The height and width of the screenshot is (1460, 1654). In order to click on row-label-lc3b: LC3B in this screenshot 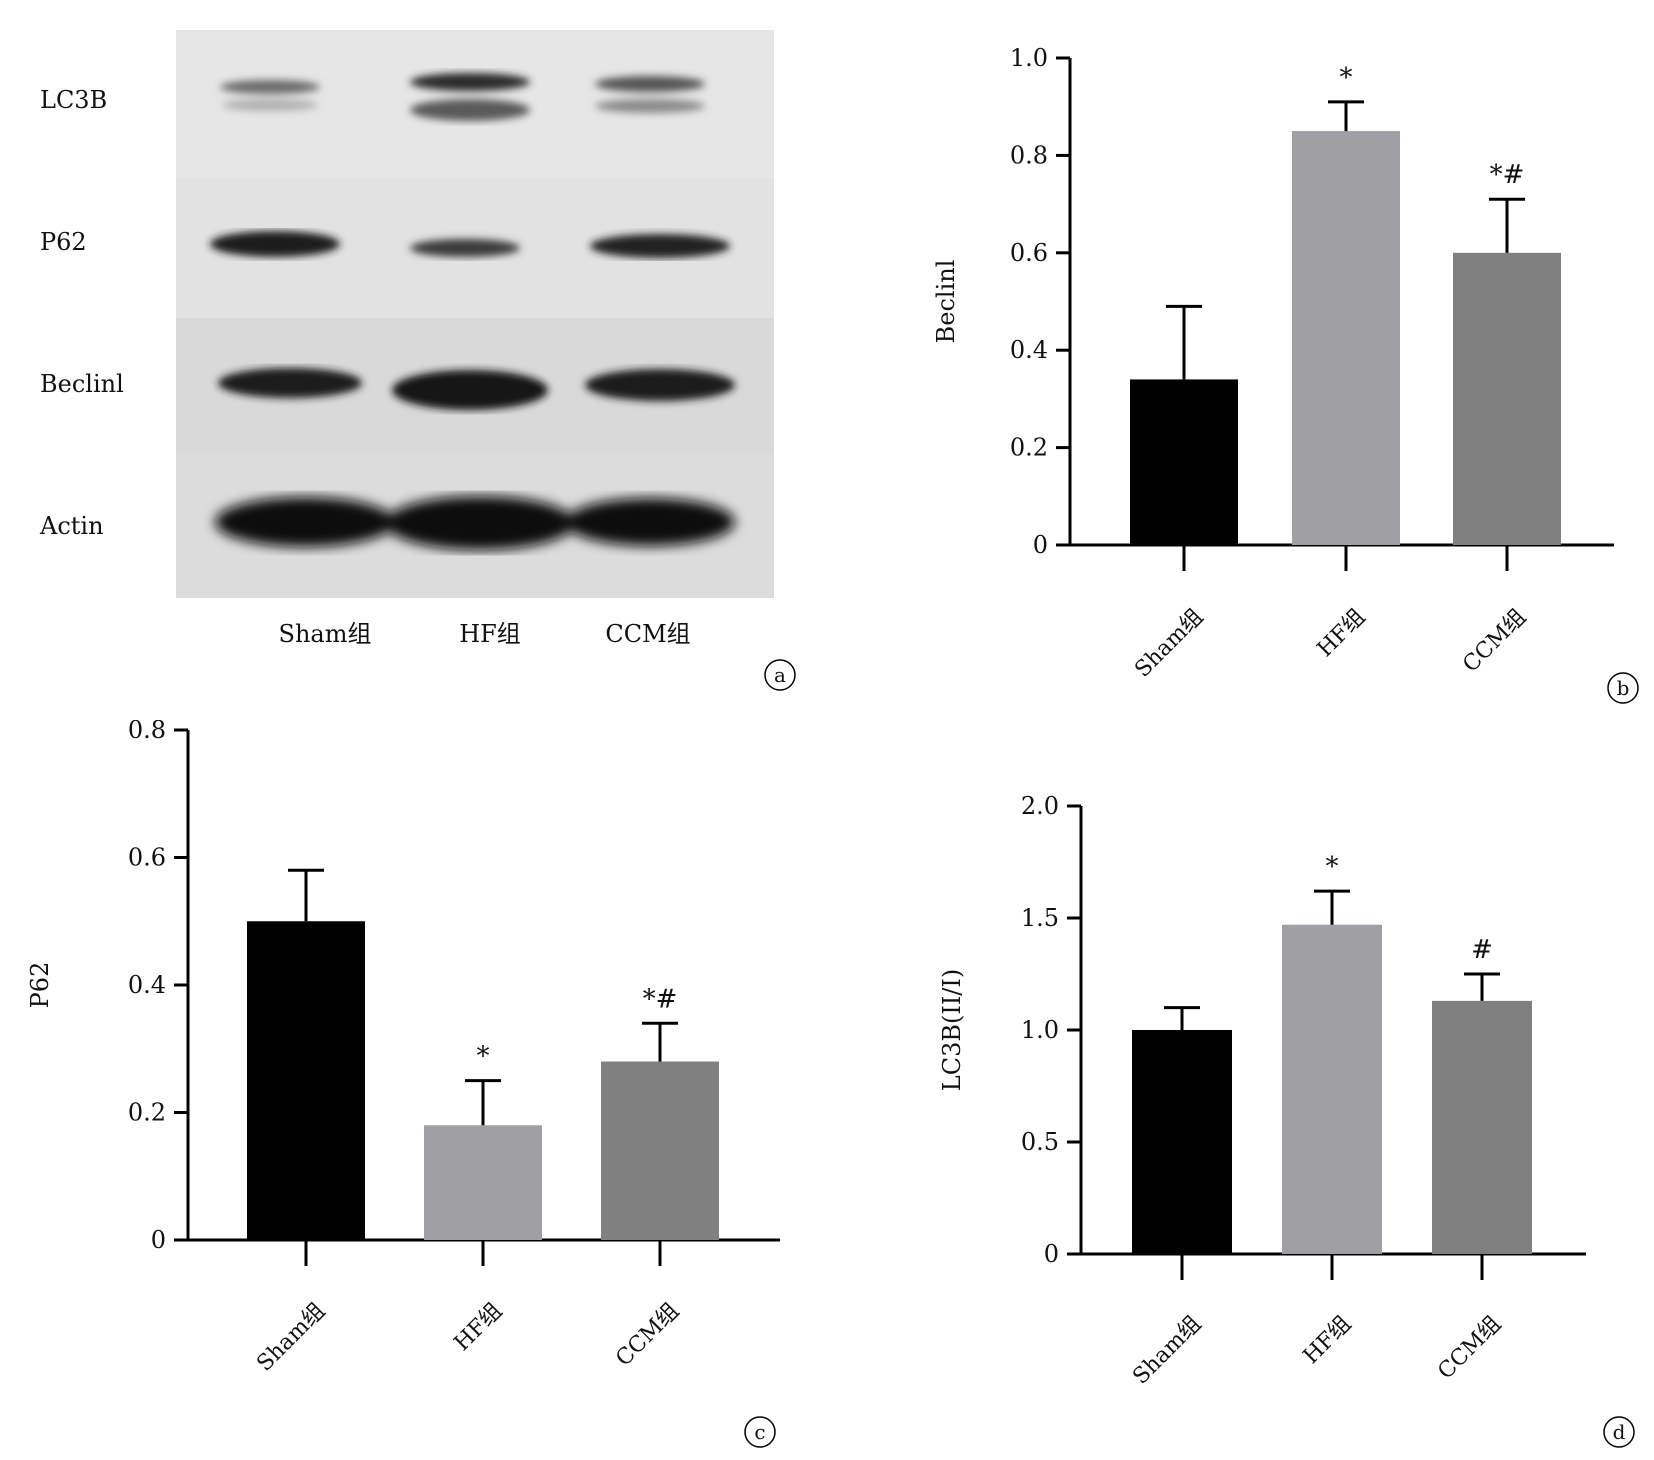, I will do `click(74, 100)`.